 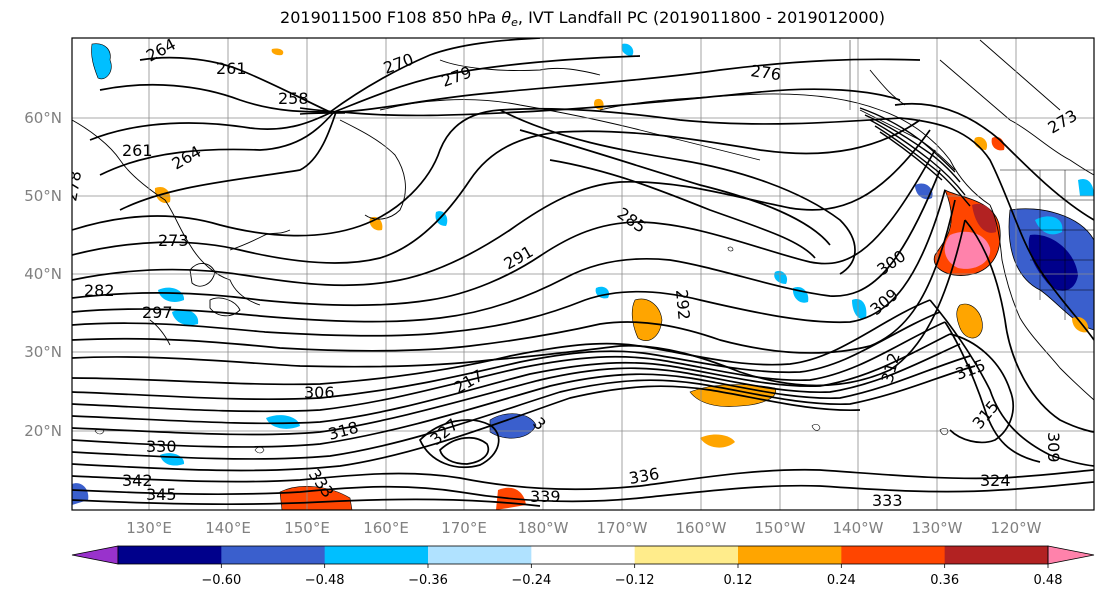 I want to click on colorbar, so click(x=583, y=555).